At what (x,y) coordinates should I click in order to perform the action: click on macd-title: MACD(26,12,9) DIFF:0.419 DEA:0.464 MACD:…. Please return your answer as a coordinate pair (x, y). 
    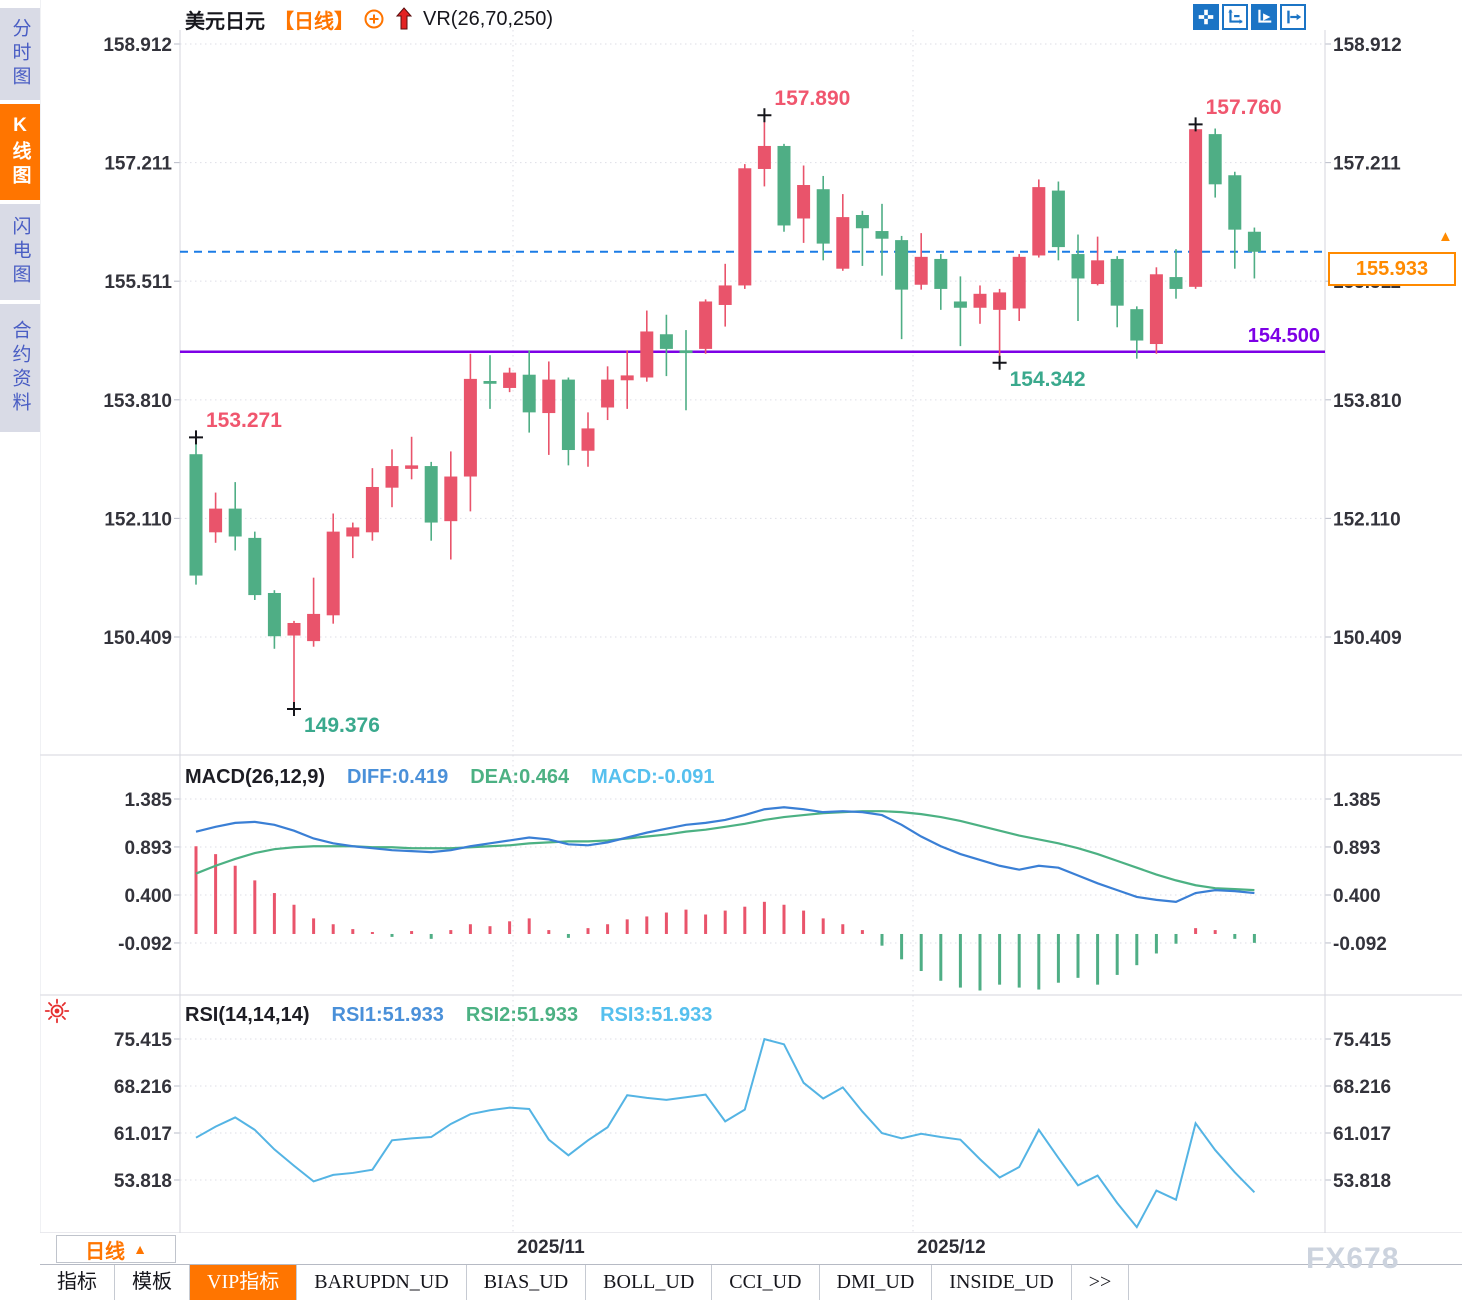
    Looking at the image, I should click on (450, 777).